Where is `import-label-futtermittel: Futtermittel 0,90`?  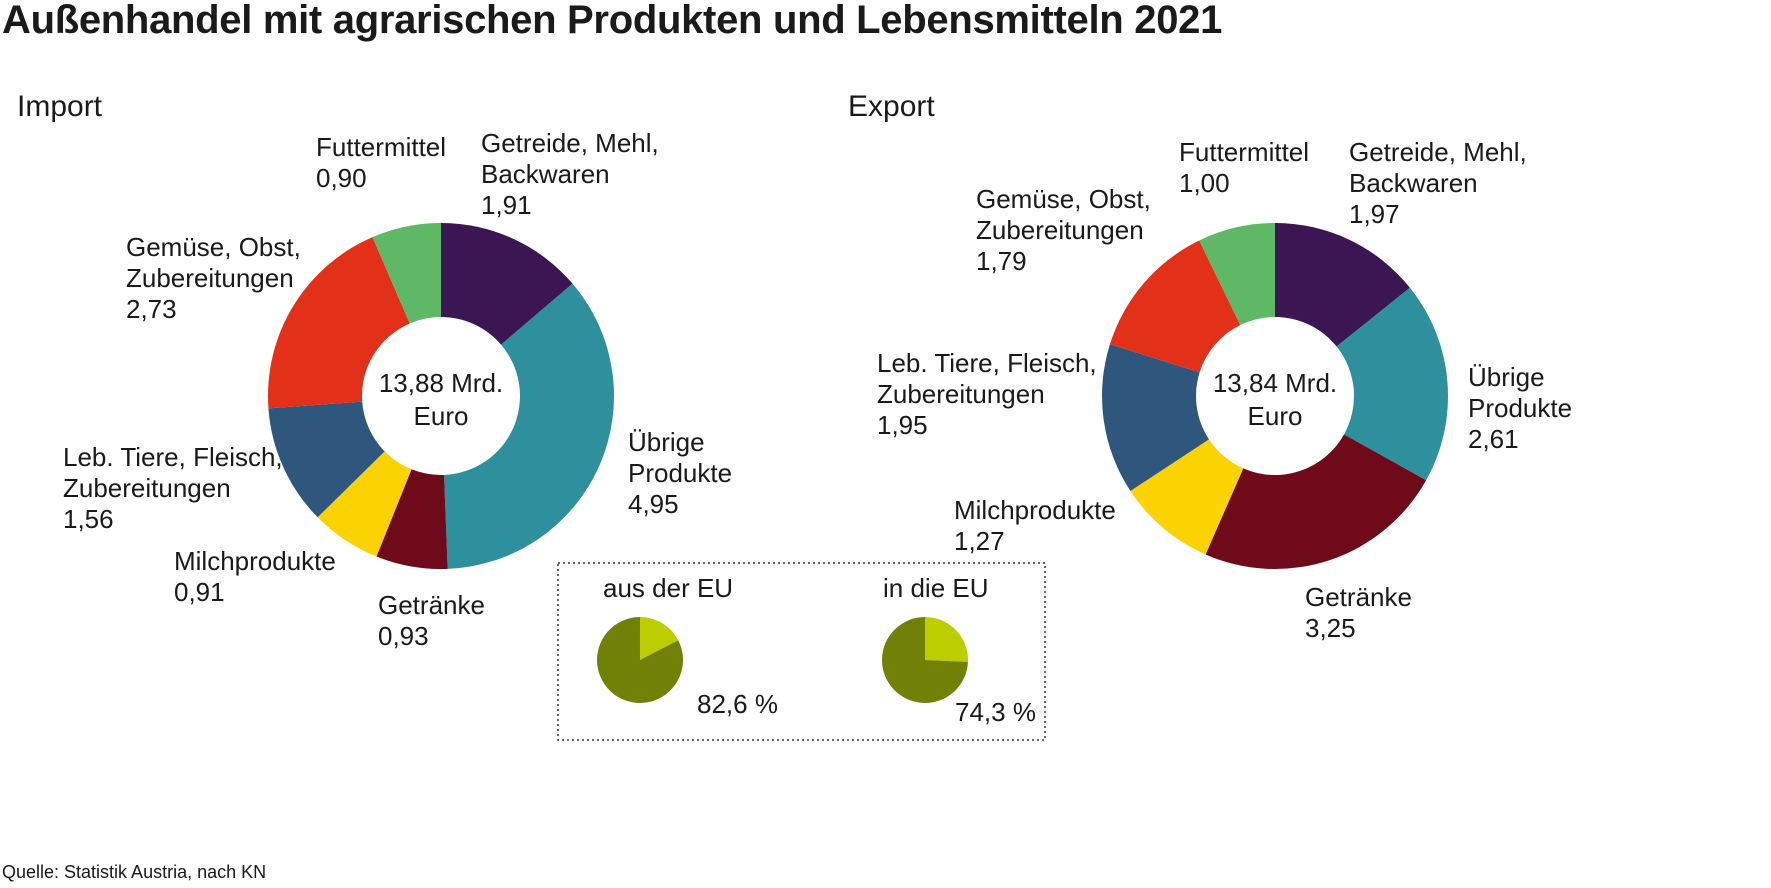 import-label-futtermittel: Futtermittel 0,90 is located at coordinates (381, 162).